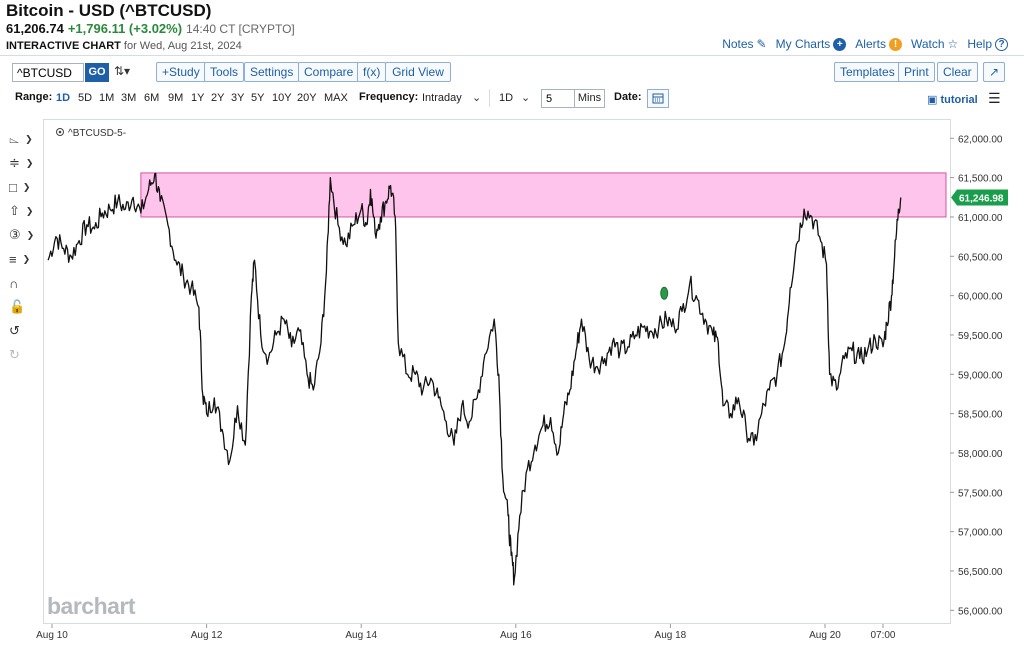 The height and width of the screenshot is (646, 1024). What do you see at coordinates (107, 98) in the screenshot?
I see `range-option-1m: 1M` at bounding box center [107, 98].